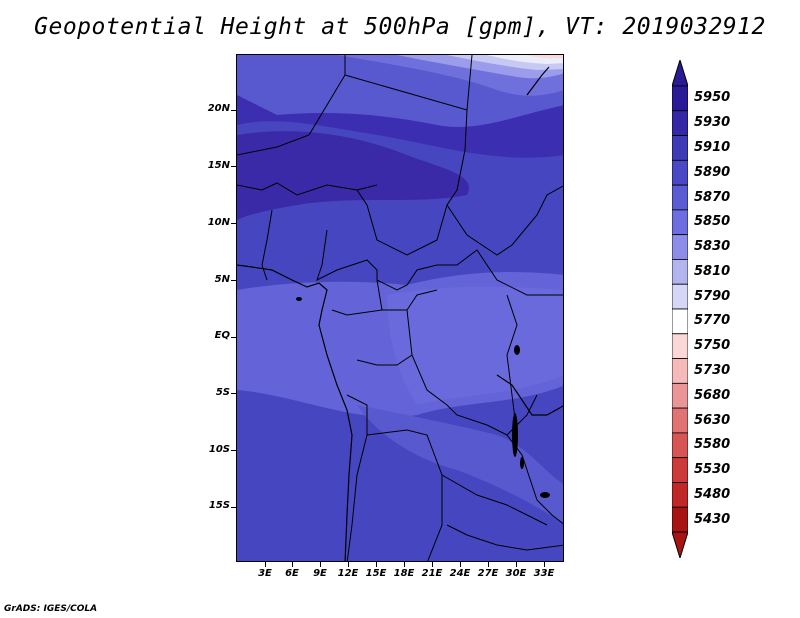 The width and height of the screenshot is (800, 618). I want to click on lat-label-eq: EQ, so click(222, 335).